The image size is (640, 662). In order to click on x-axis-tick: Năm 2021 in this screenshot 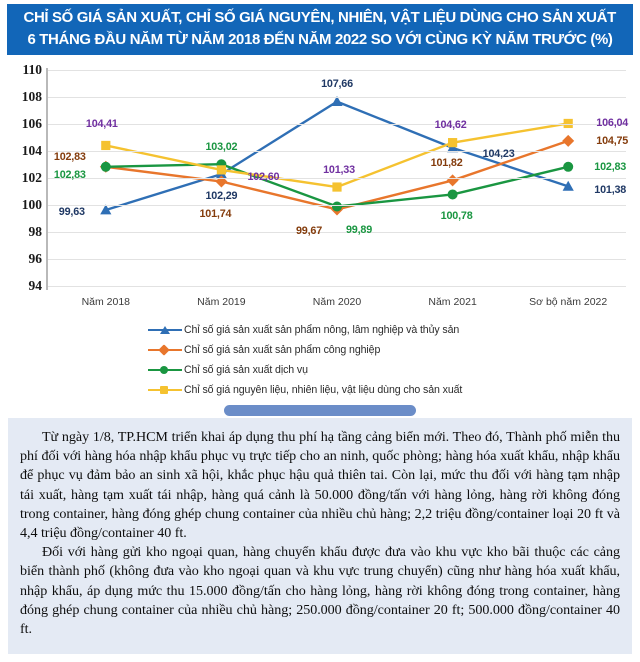, I will do `click(452, 302)`.